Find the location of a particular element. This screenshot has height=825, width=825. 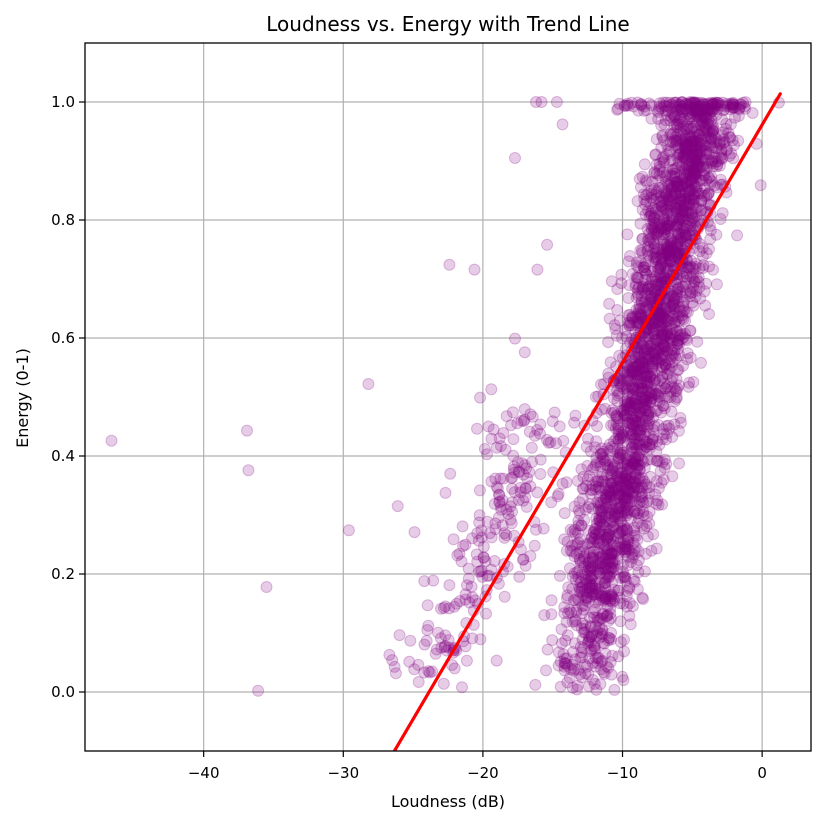

x-tick-label: −20 is located at coordinates (483, 773).